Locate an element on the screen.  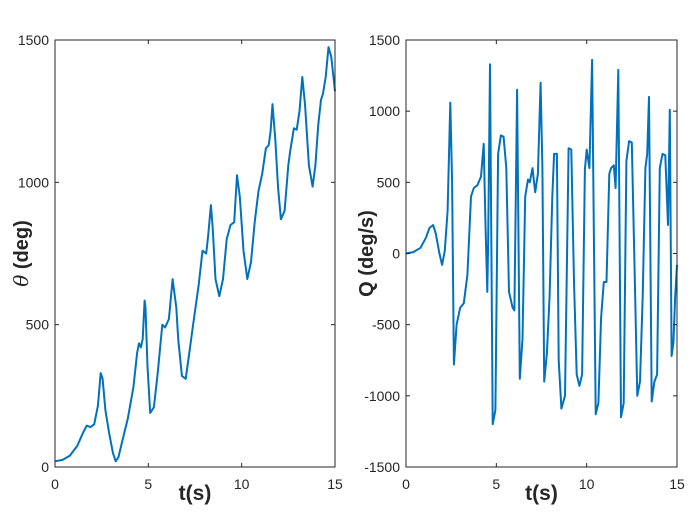
q-x-tick-label: 5 is located at coordinates (496, 484).